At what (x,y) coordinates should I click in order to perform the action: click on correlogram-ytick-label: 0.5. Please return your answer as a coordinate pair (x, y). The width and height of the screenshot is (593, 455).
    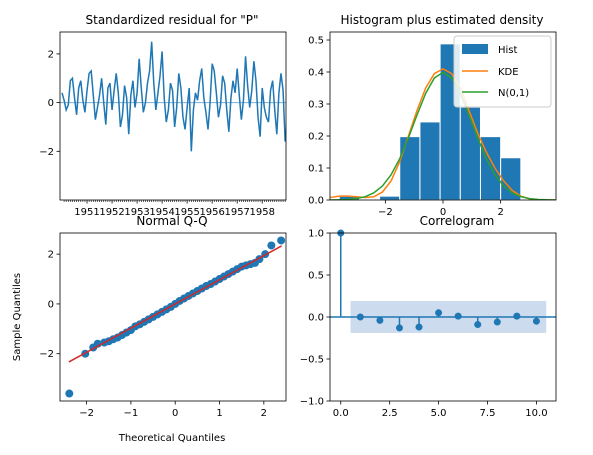
    Looking at the image, I should click on (316, 276).